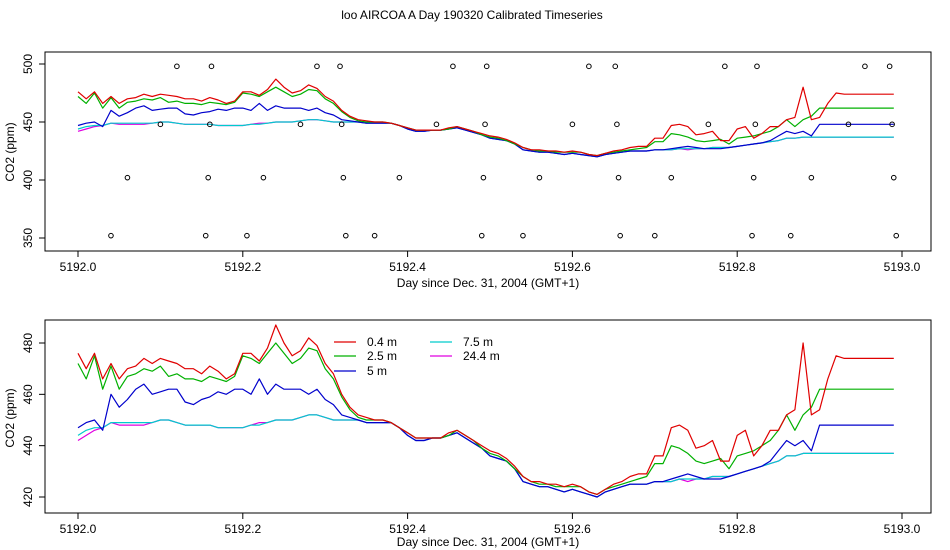  I want to click on top-x-tick-label: 5192.0, so click(78, 267).